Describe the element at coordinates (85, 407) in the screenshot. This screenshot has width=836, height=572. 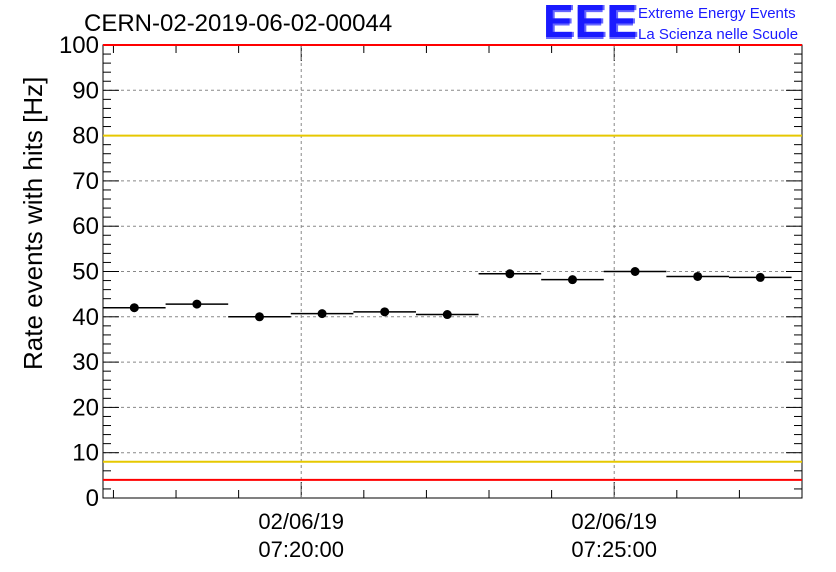
I see `y-tick-label: 20` at that location.